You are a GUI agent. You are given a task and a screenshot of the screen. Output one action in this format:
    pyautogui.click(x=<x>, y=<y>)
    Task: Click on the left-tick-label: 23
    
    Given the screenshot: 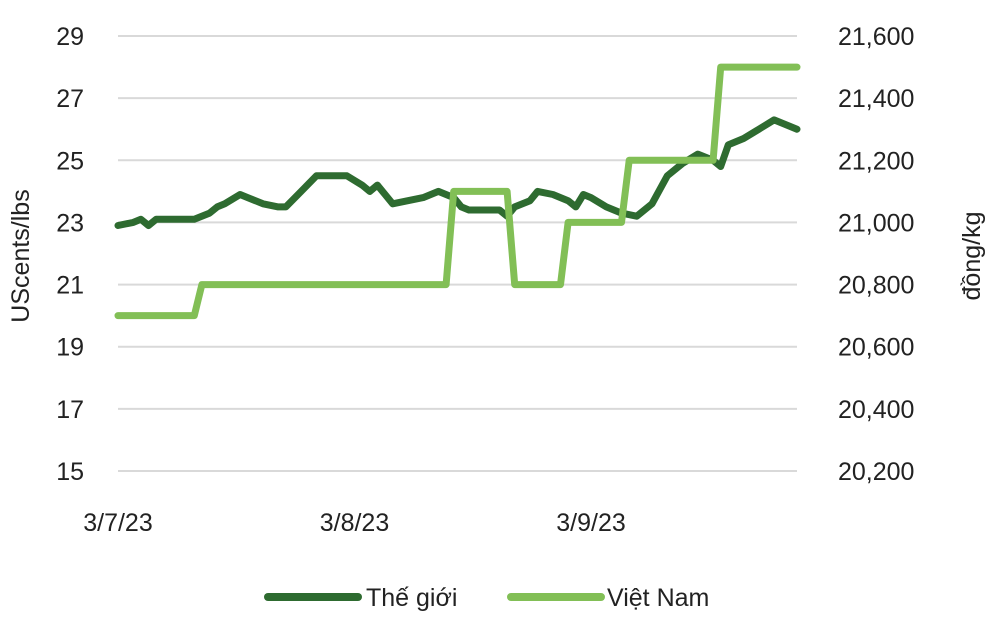 What is the action you would take?
    pyautogui.click(x=70, y=223)
    